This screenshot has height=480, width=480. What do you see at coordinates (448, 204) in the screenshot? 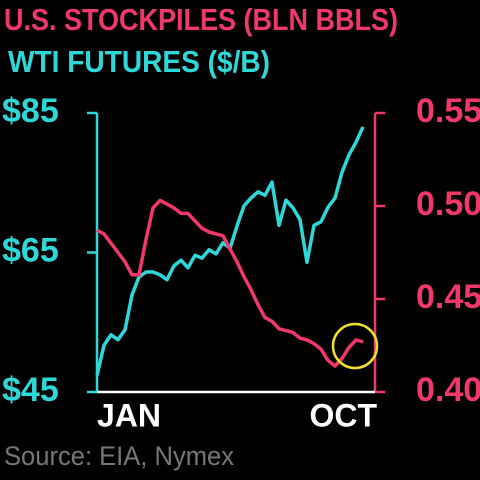
I see `y2-tick-label: 0.50` at bounding box center [448, 204].